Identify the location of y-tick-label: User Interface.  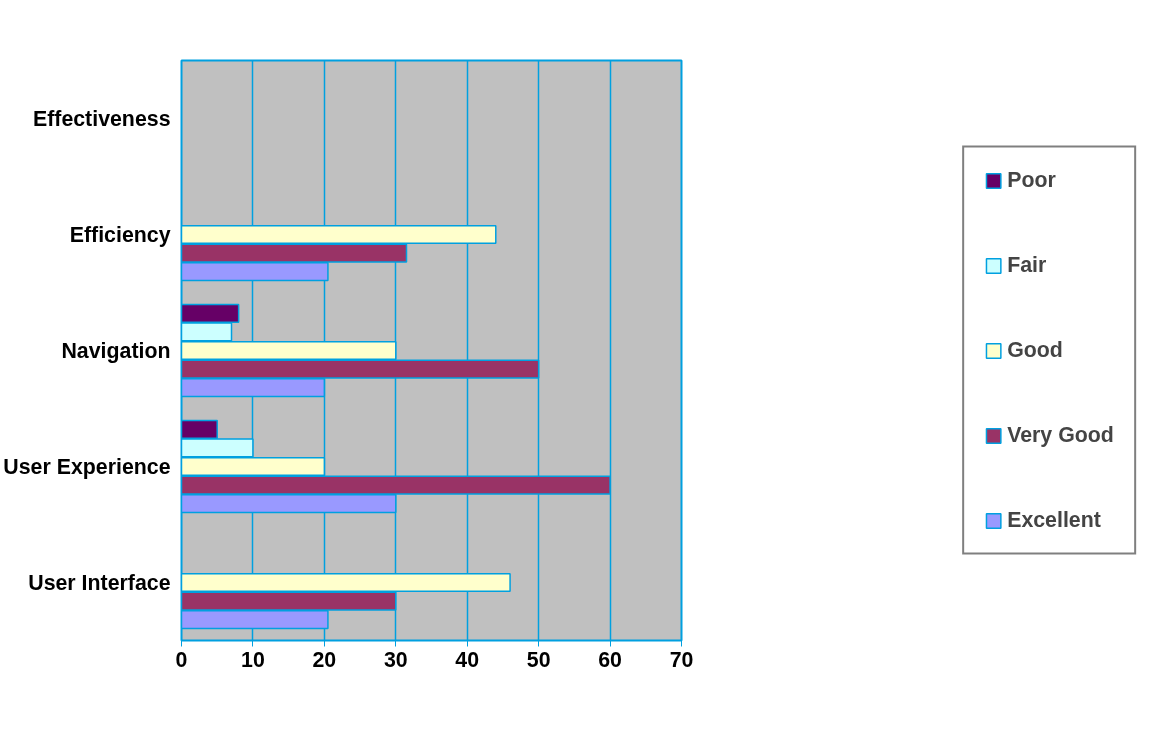
(99, 582).